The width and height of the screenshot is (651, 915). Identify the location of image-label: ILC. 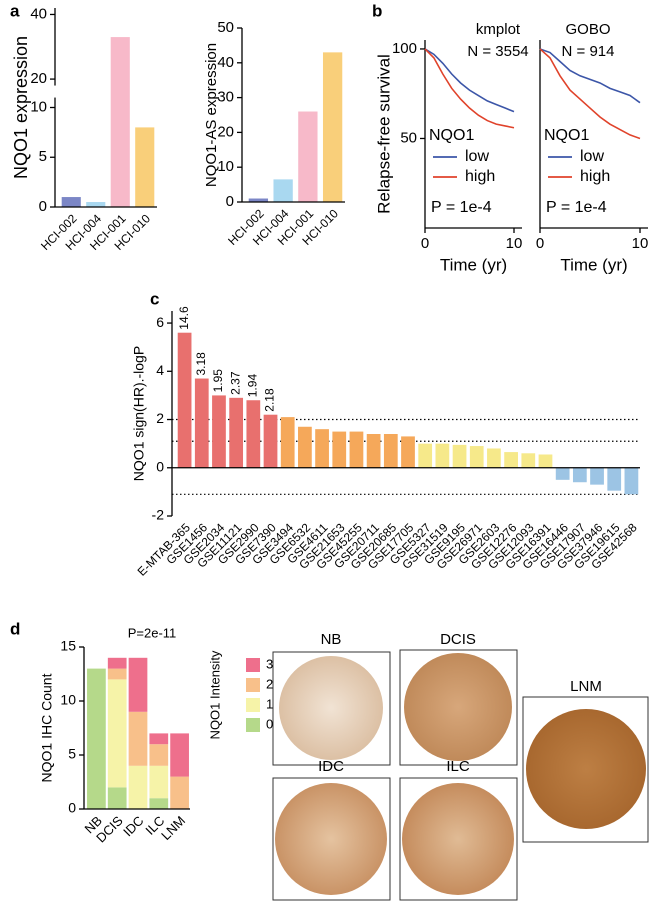
(458, 766).